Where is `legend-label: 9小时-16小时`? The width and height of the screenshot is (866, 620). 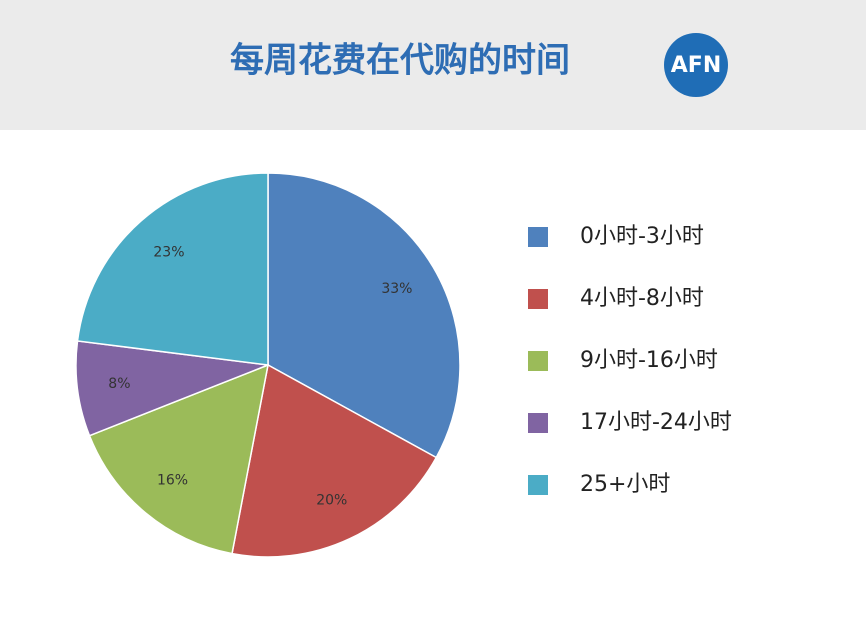 legend-label: 9小时-16小时 is located at coordinates (649, 360).